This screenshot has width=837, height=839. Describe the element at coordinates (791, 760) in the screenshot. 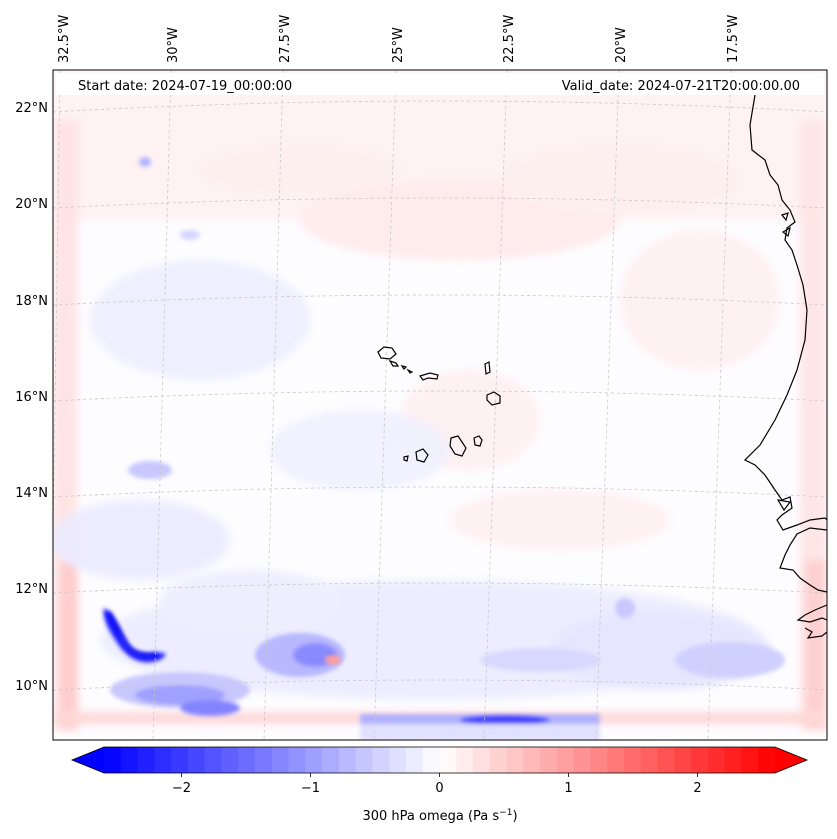

I see `colorbar-extend-max` at that location.